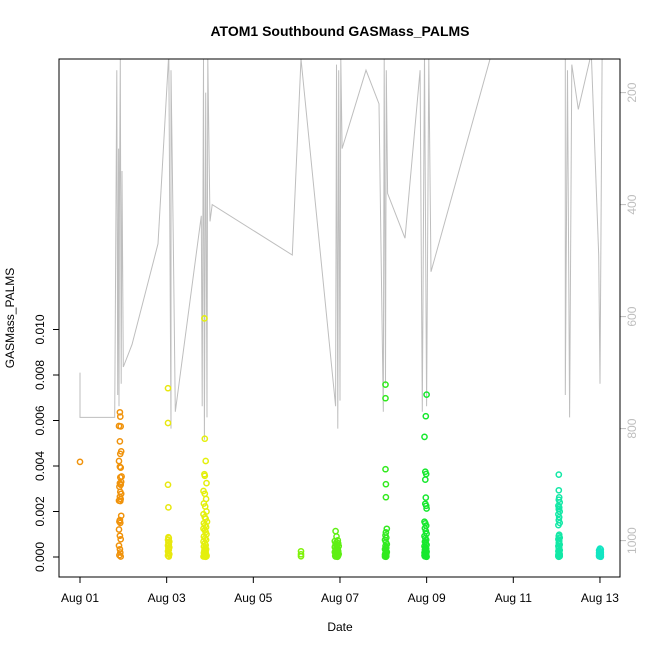  I want to click on right-tick-label: 400, so click(632, 204).